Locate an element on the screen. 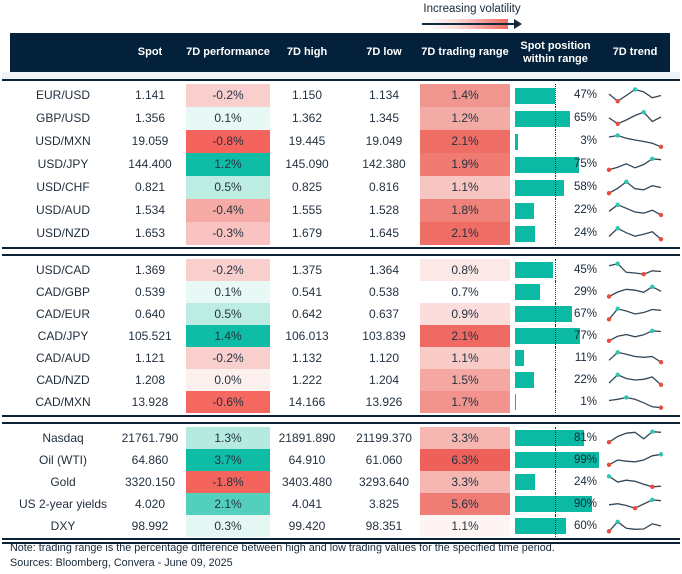 This screenshot has height=574, width=682. spot-value: 1.208 is located at coordinates (150, 380).